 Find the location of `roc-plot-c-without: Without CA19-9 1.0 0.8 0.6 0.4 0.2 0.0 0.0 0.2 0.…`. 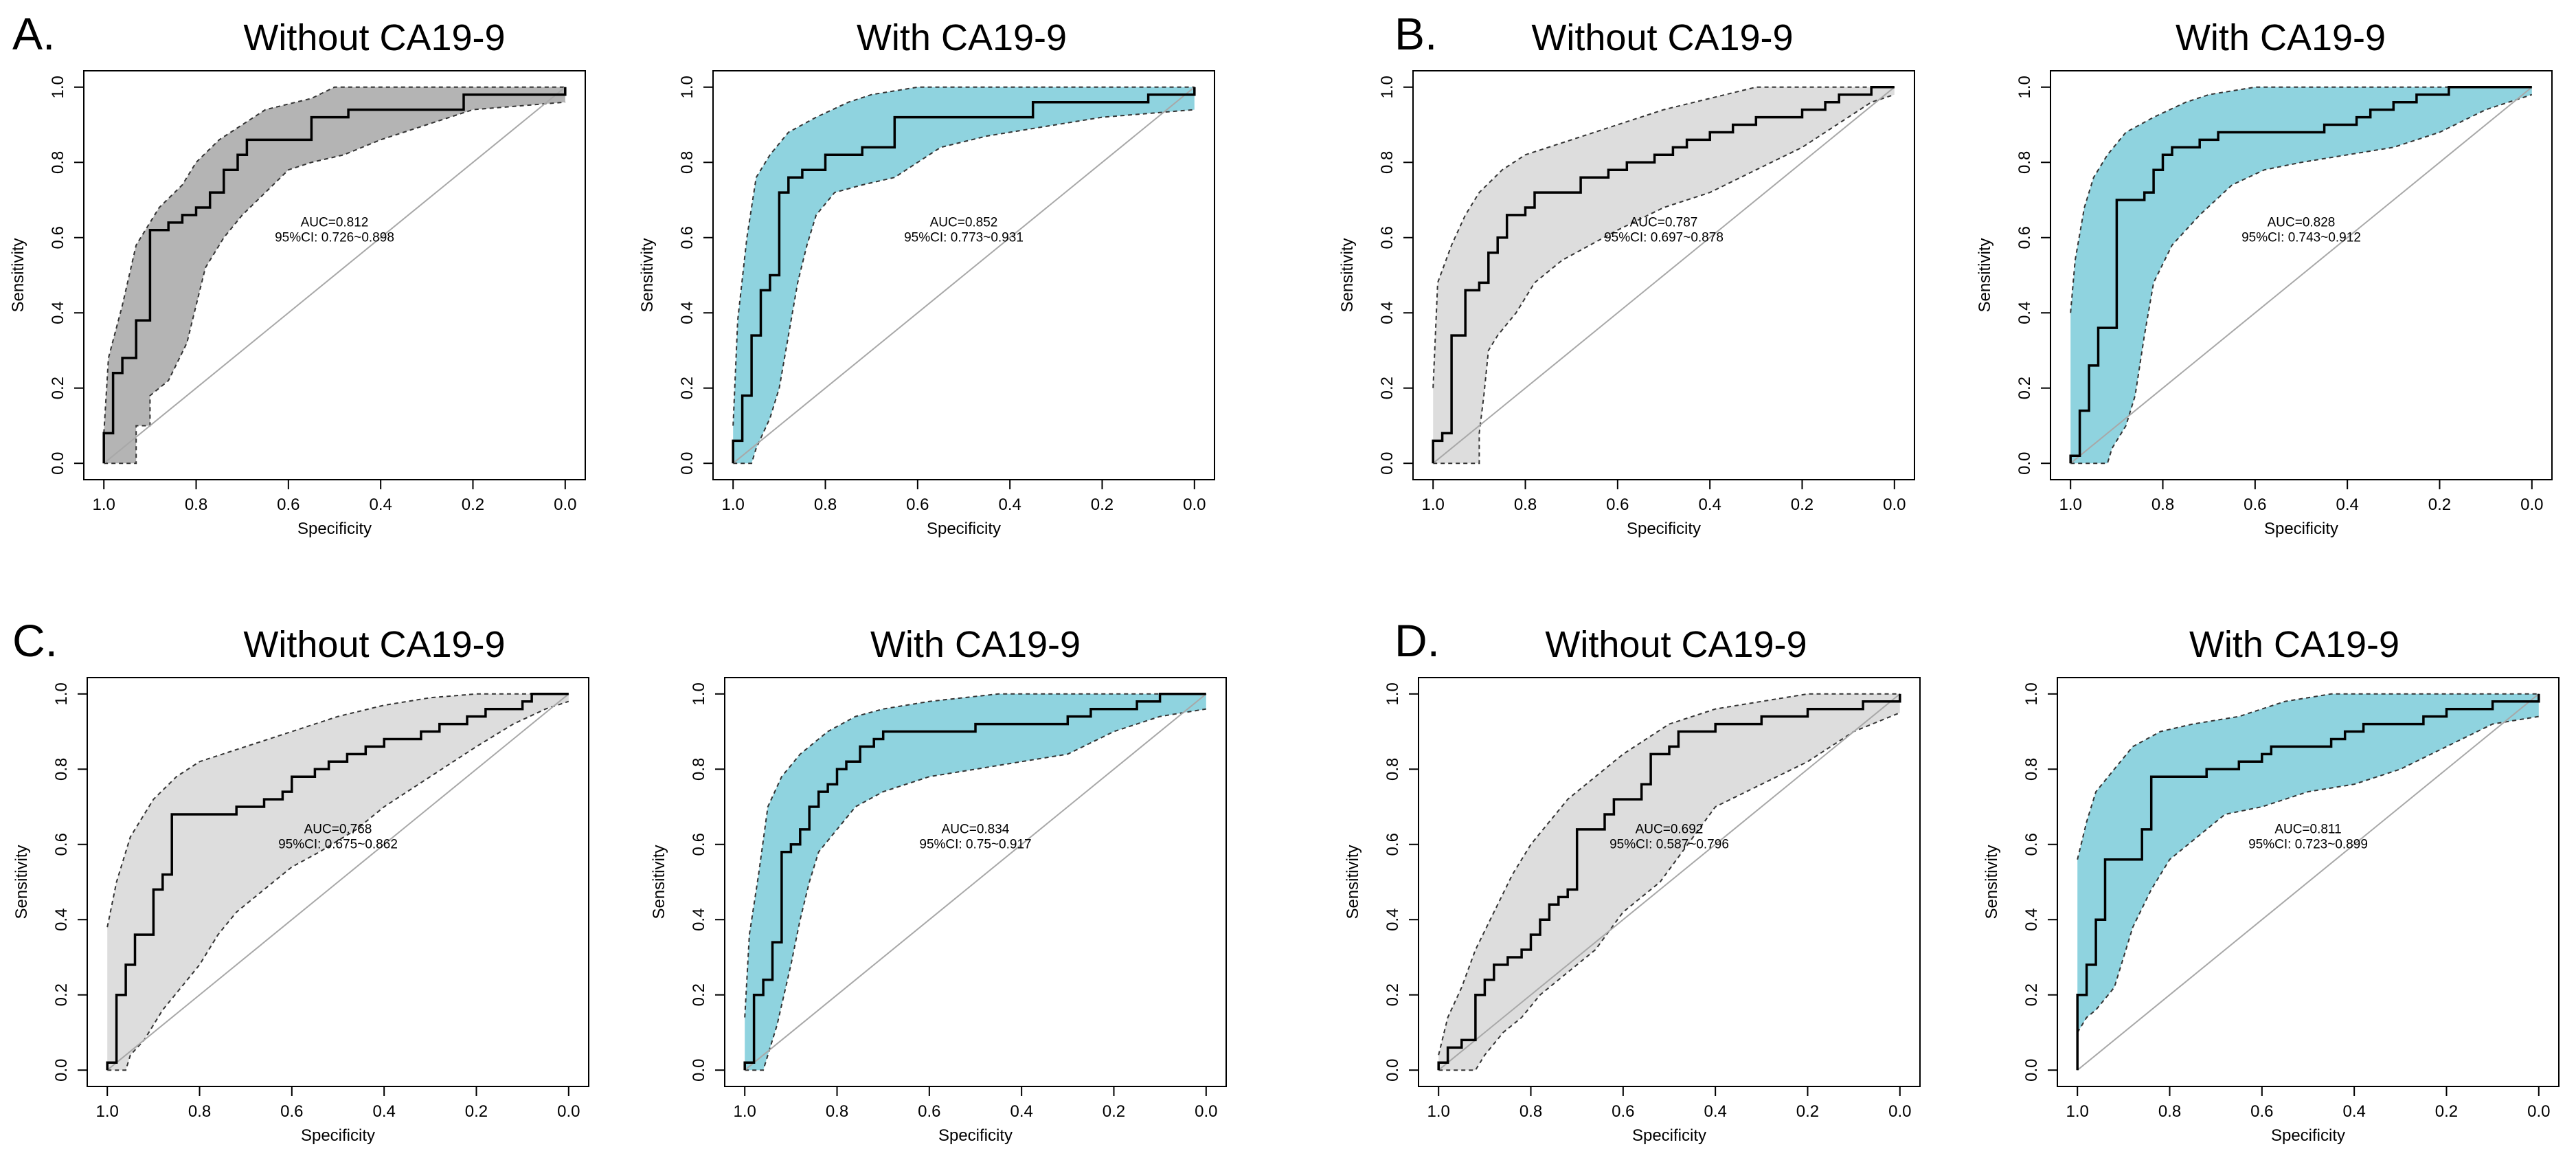

roc-plot-c-without: Without CA19-9 1.0 0.8 0.6 0.4 0.2 0.0 0.0 0.2 0.… is located at coordinates (300, 884).